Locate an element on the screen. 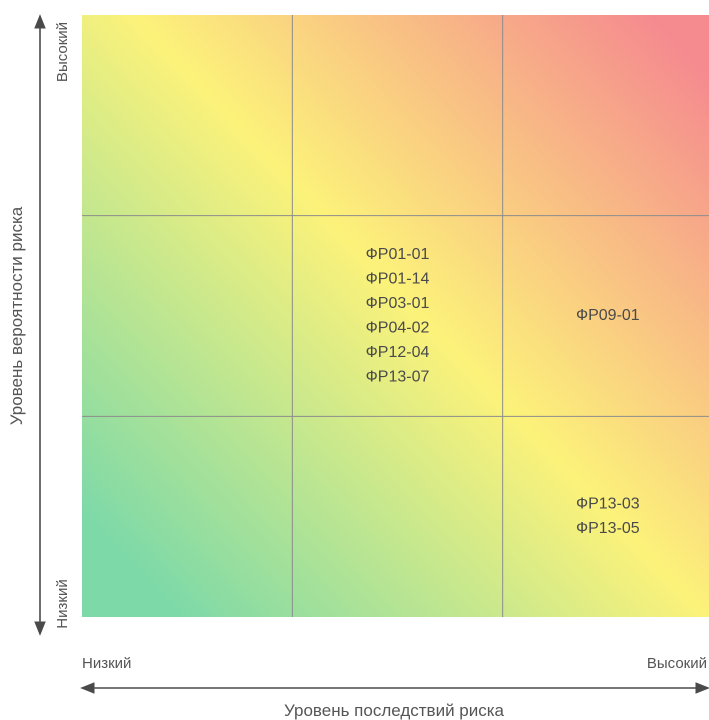  x-axis-low-label: Низкий is located at coordinates (106, 663).